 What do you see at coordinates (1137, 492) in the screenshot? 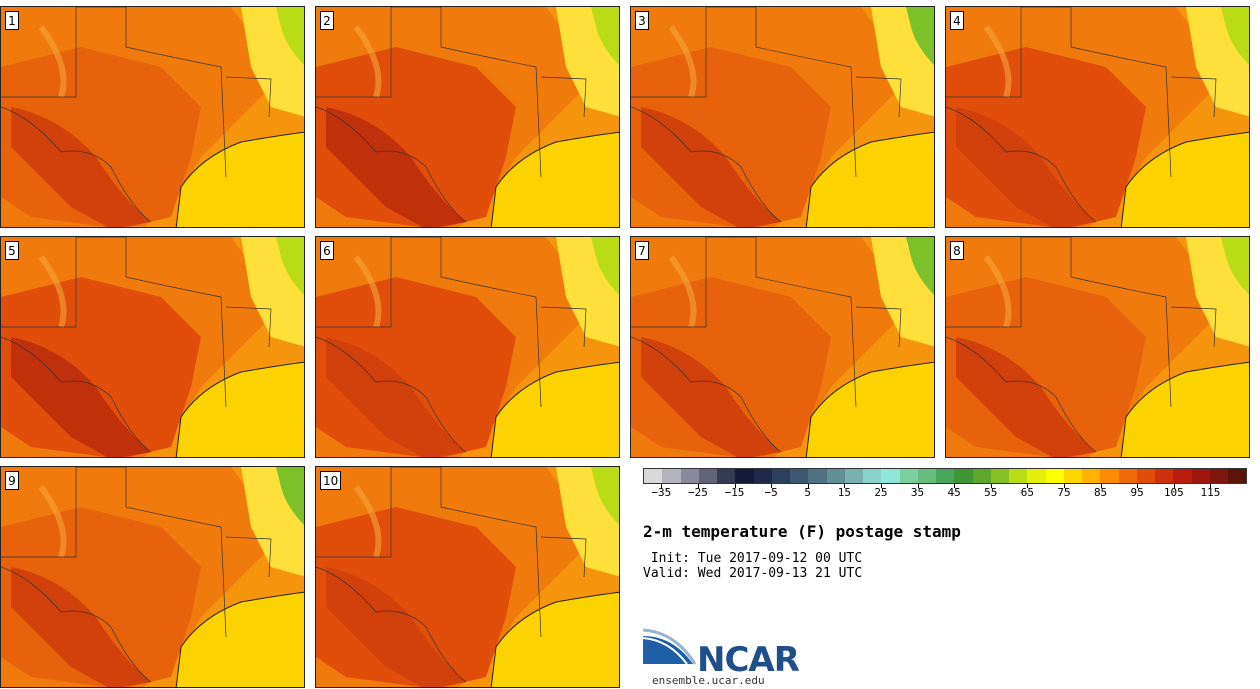
I see `colorbar-tick-label: 95` at bounding box center [1137, 492].